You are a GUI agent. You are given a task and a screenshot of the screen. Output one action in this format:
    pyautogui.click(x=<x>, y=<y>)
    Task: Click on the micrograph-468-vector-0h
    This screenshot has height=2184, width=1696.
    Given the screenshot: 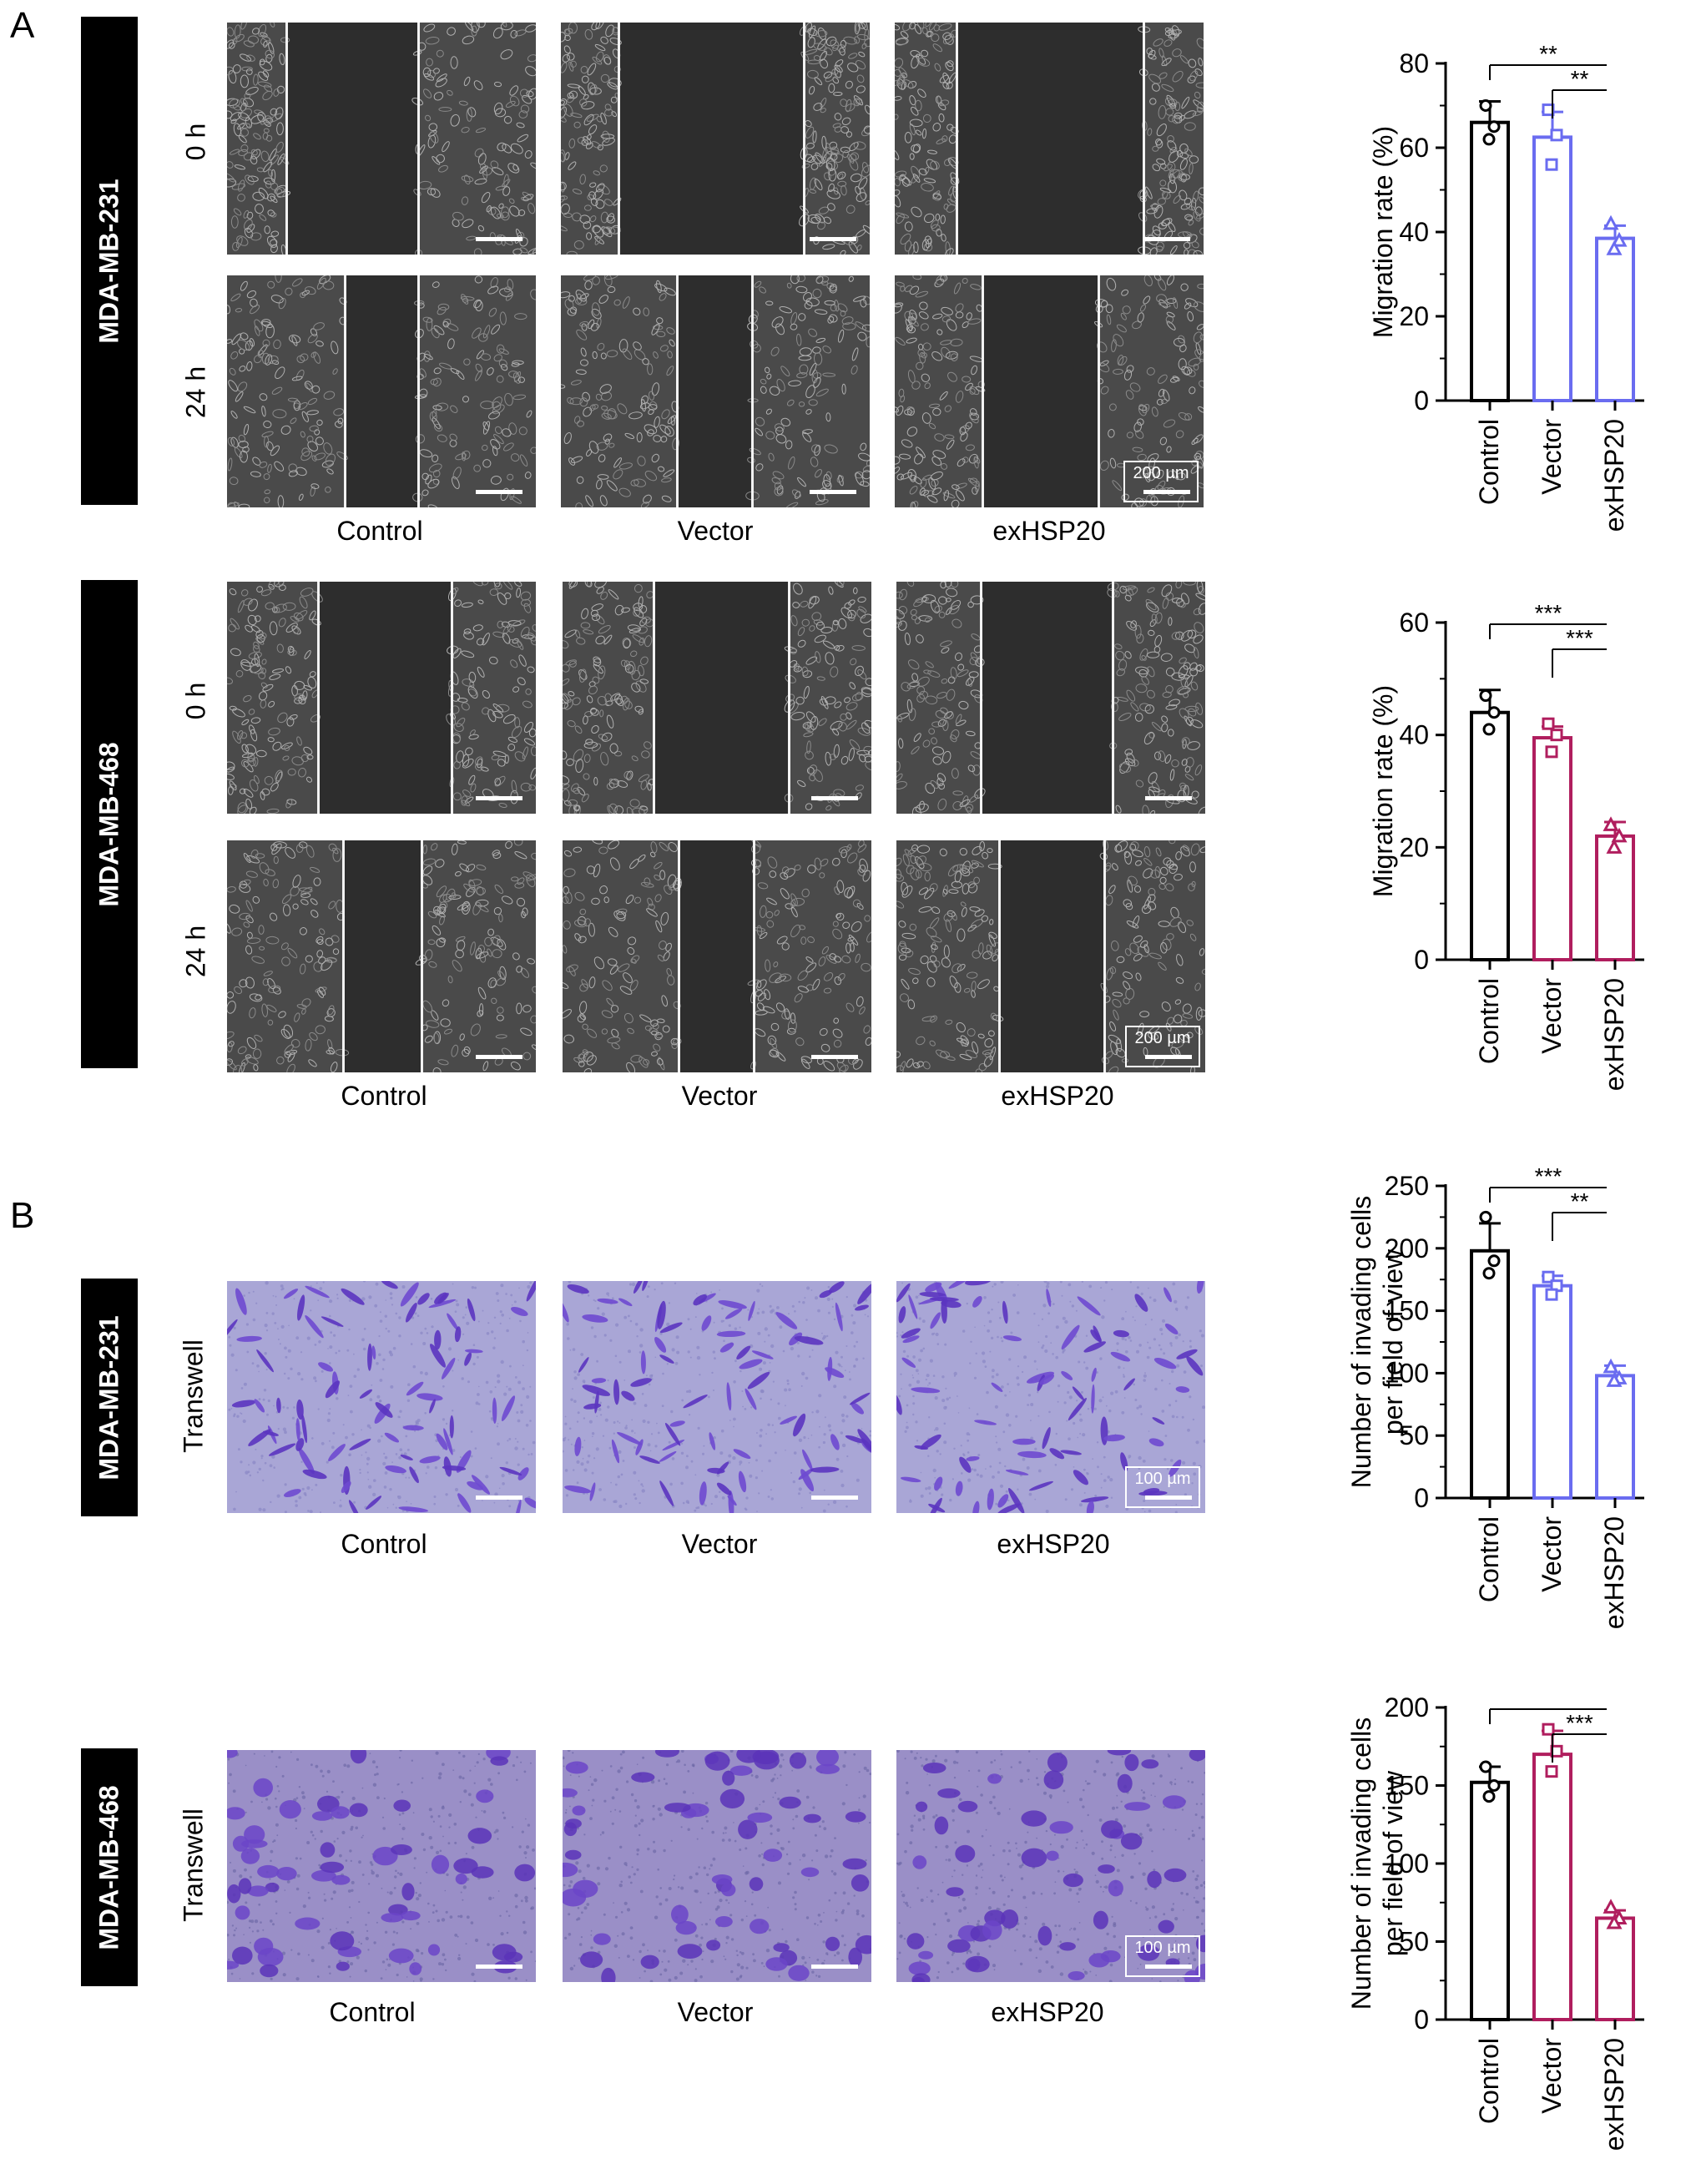 What is the action you would take?
    pyautogui.click(x=717, y=698)
    